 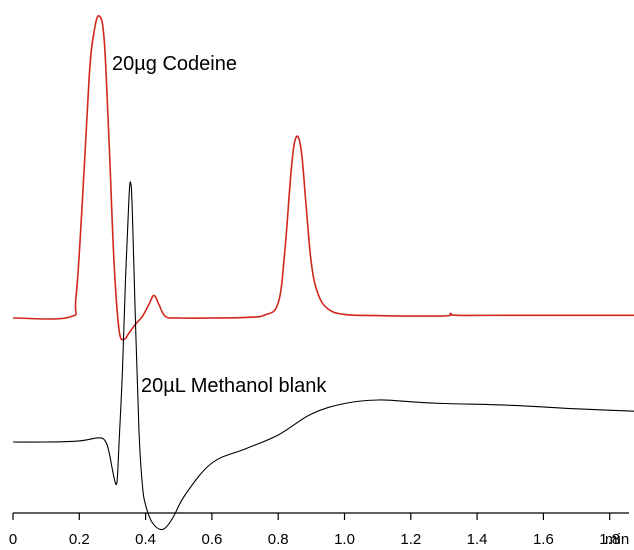 What do you see at coordinates (211, 539) in the screenshot?
I see `x-tick-label-3: 0.6` at bounding box center [211, 539].